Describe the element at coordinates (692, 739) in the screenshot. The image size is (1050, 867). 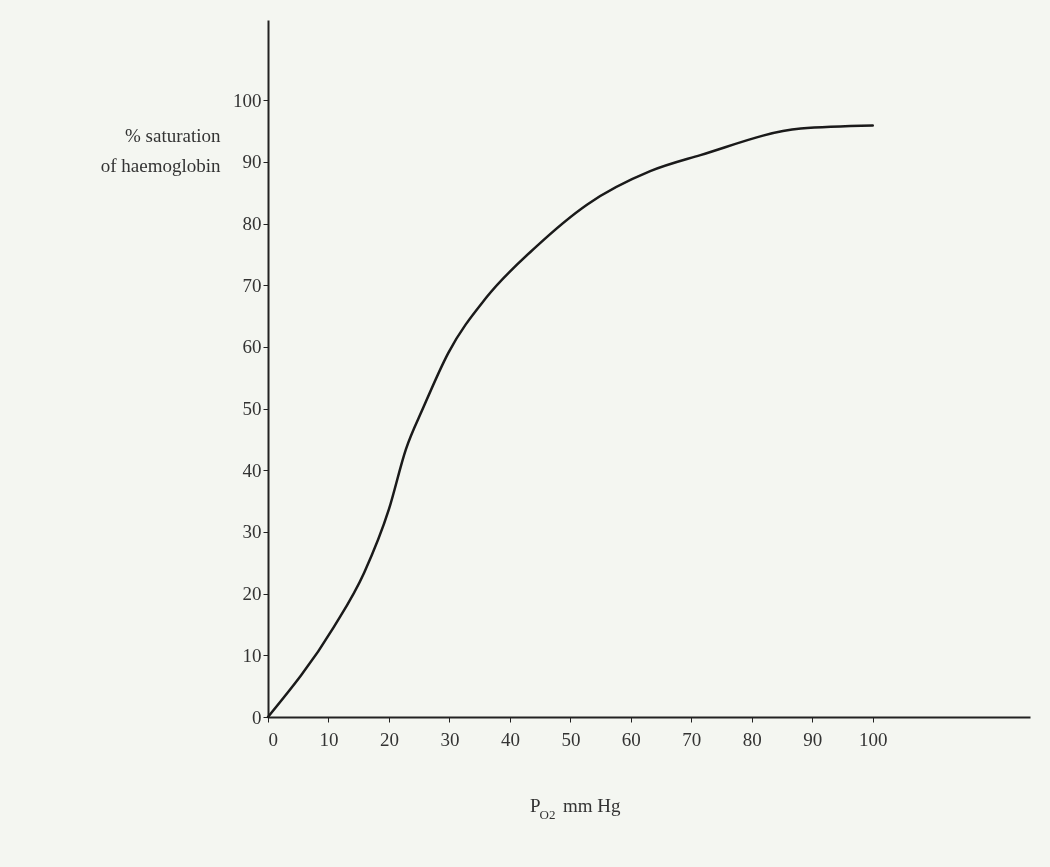
I see `x-tick-label: 70` at that location.